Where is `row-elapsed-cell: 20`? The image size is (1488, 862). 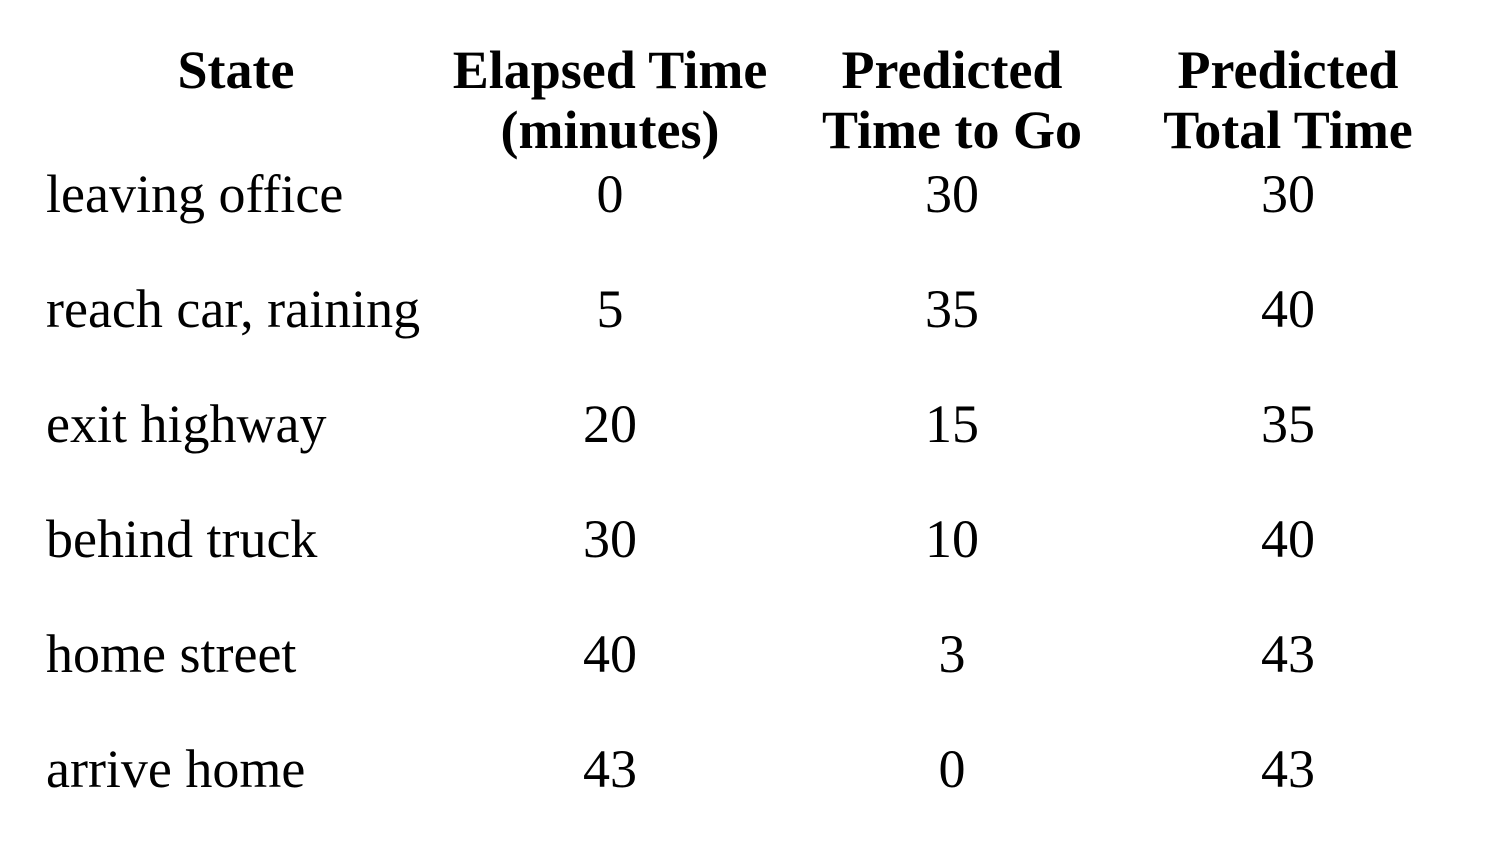 row-elapsed-cell: 20 is located at coordinates (610, 424).